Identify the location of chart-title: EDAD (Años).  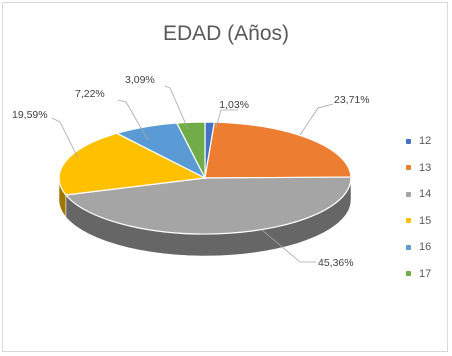
(226, 33).